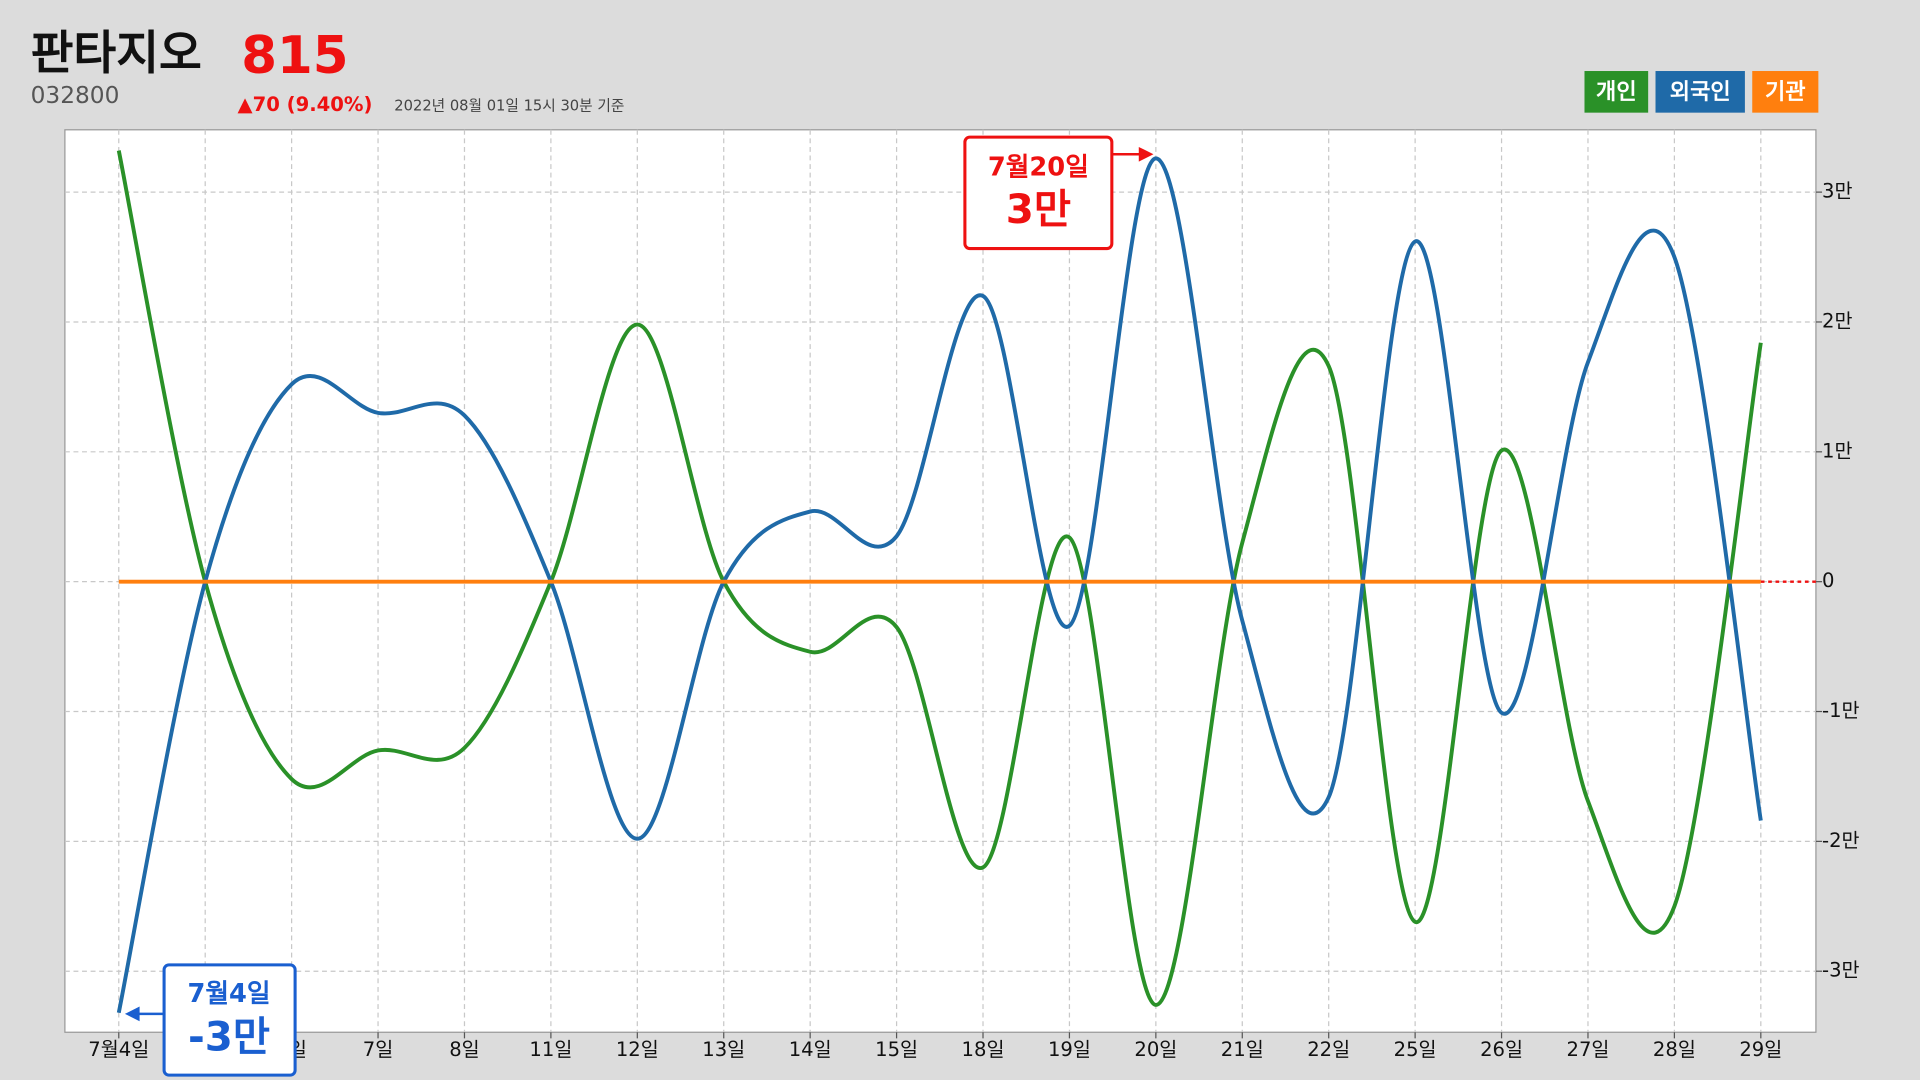 Image resolution: width=1920 pixels, height=1080 pixels. I want to click on y-tick-label: -2만, so click(1841, 840).